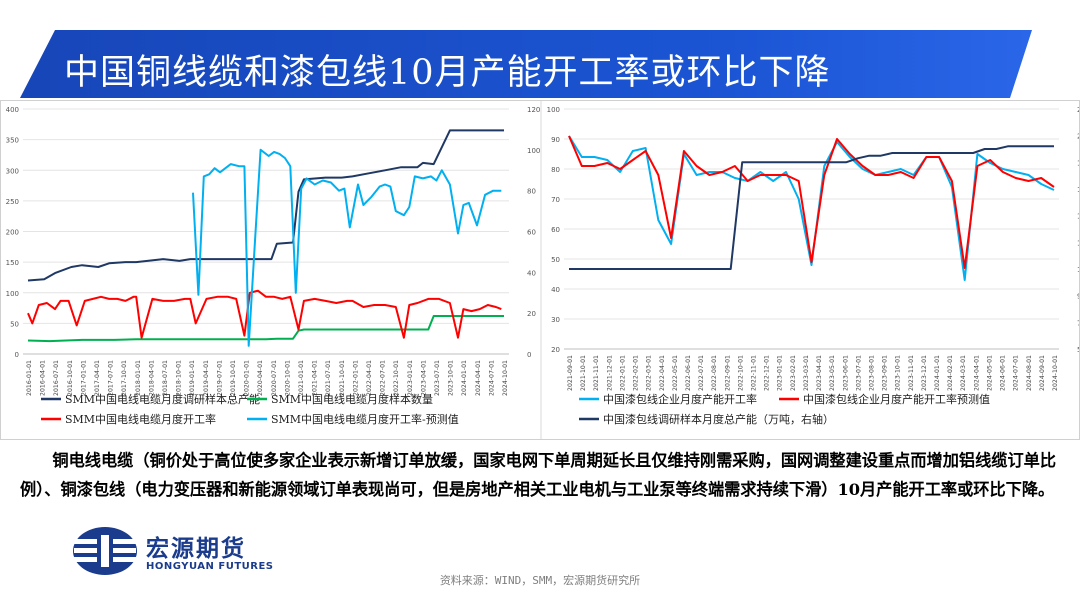 Image resolution: width=1080 pixels, height=608 pixels. Describe the element at coordinates (165, 378) in the screenshot. I see `x-axis-tick-label: 2018-07-01` at that location.